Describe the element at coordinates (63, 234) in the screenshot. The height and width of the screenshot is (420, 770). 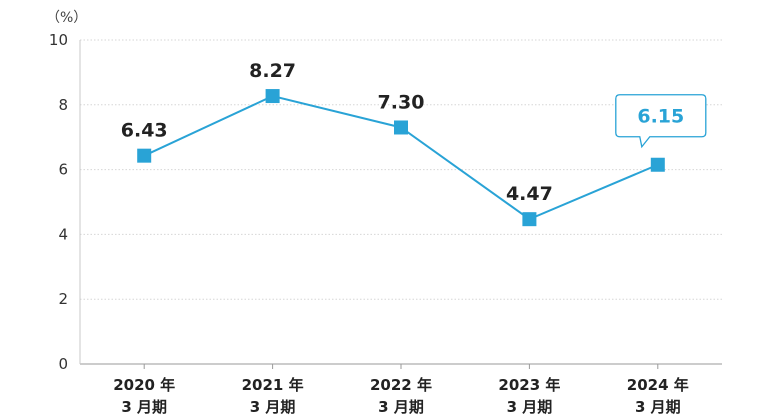
I see `y-tick-label: 4` at that location.